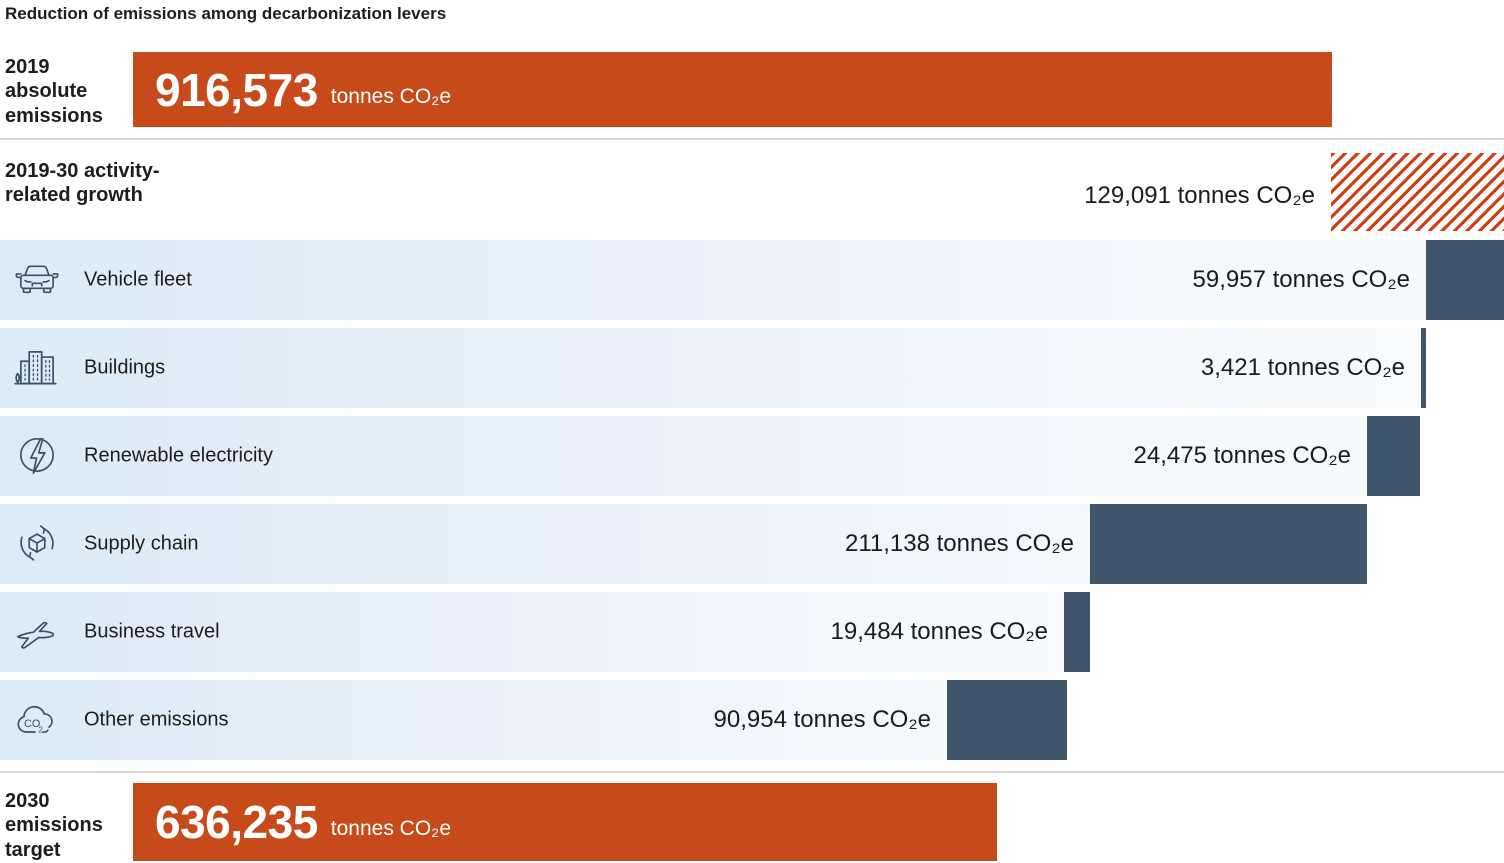  I want to click on lever-band: Renewable electricity, so click(710, 456).